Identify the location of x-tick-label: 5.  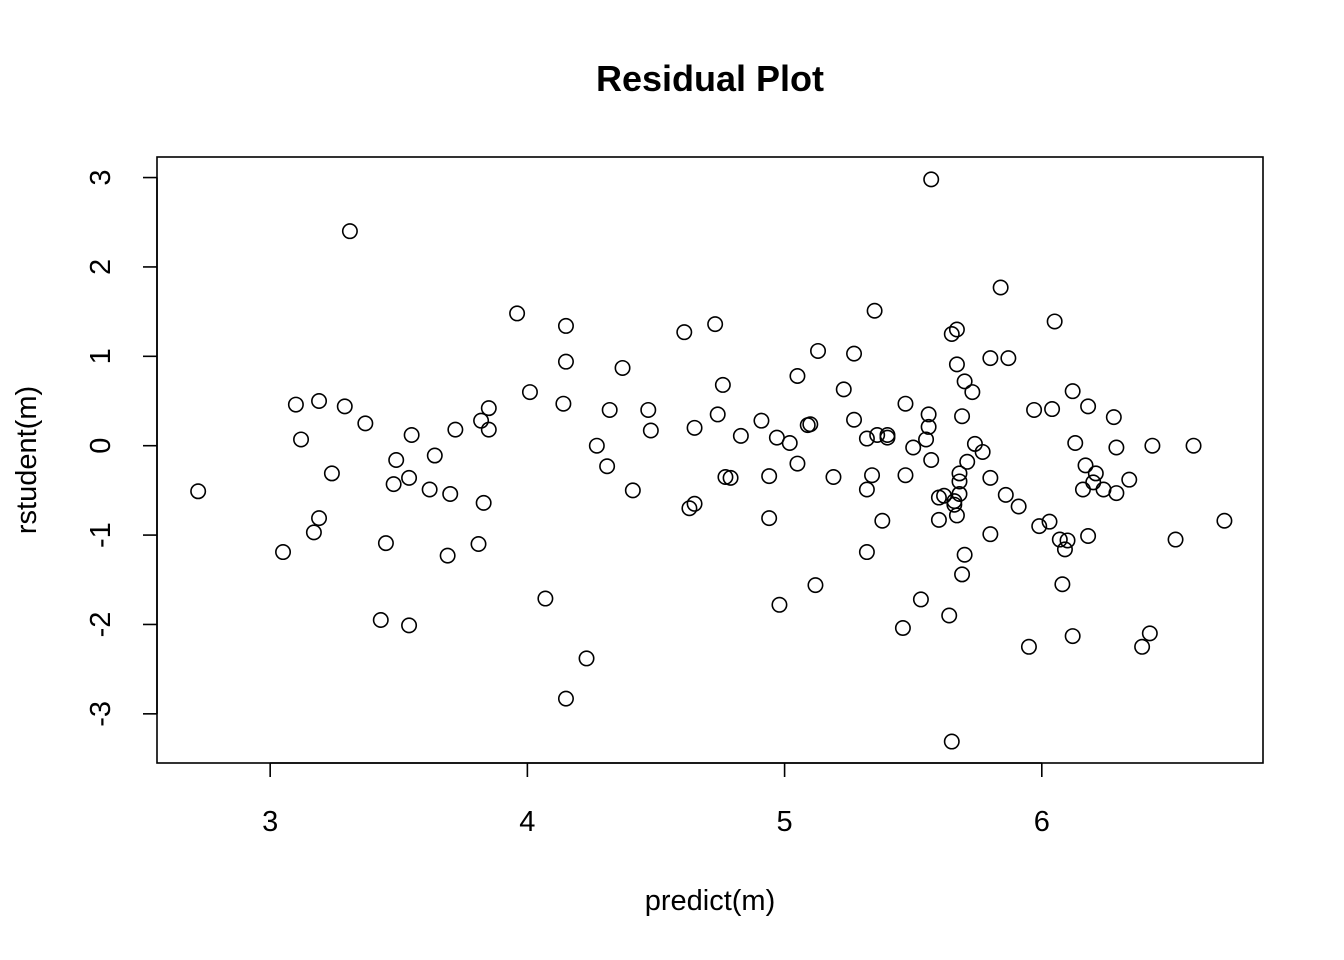
(785, 822).